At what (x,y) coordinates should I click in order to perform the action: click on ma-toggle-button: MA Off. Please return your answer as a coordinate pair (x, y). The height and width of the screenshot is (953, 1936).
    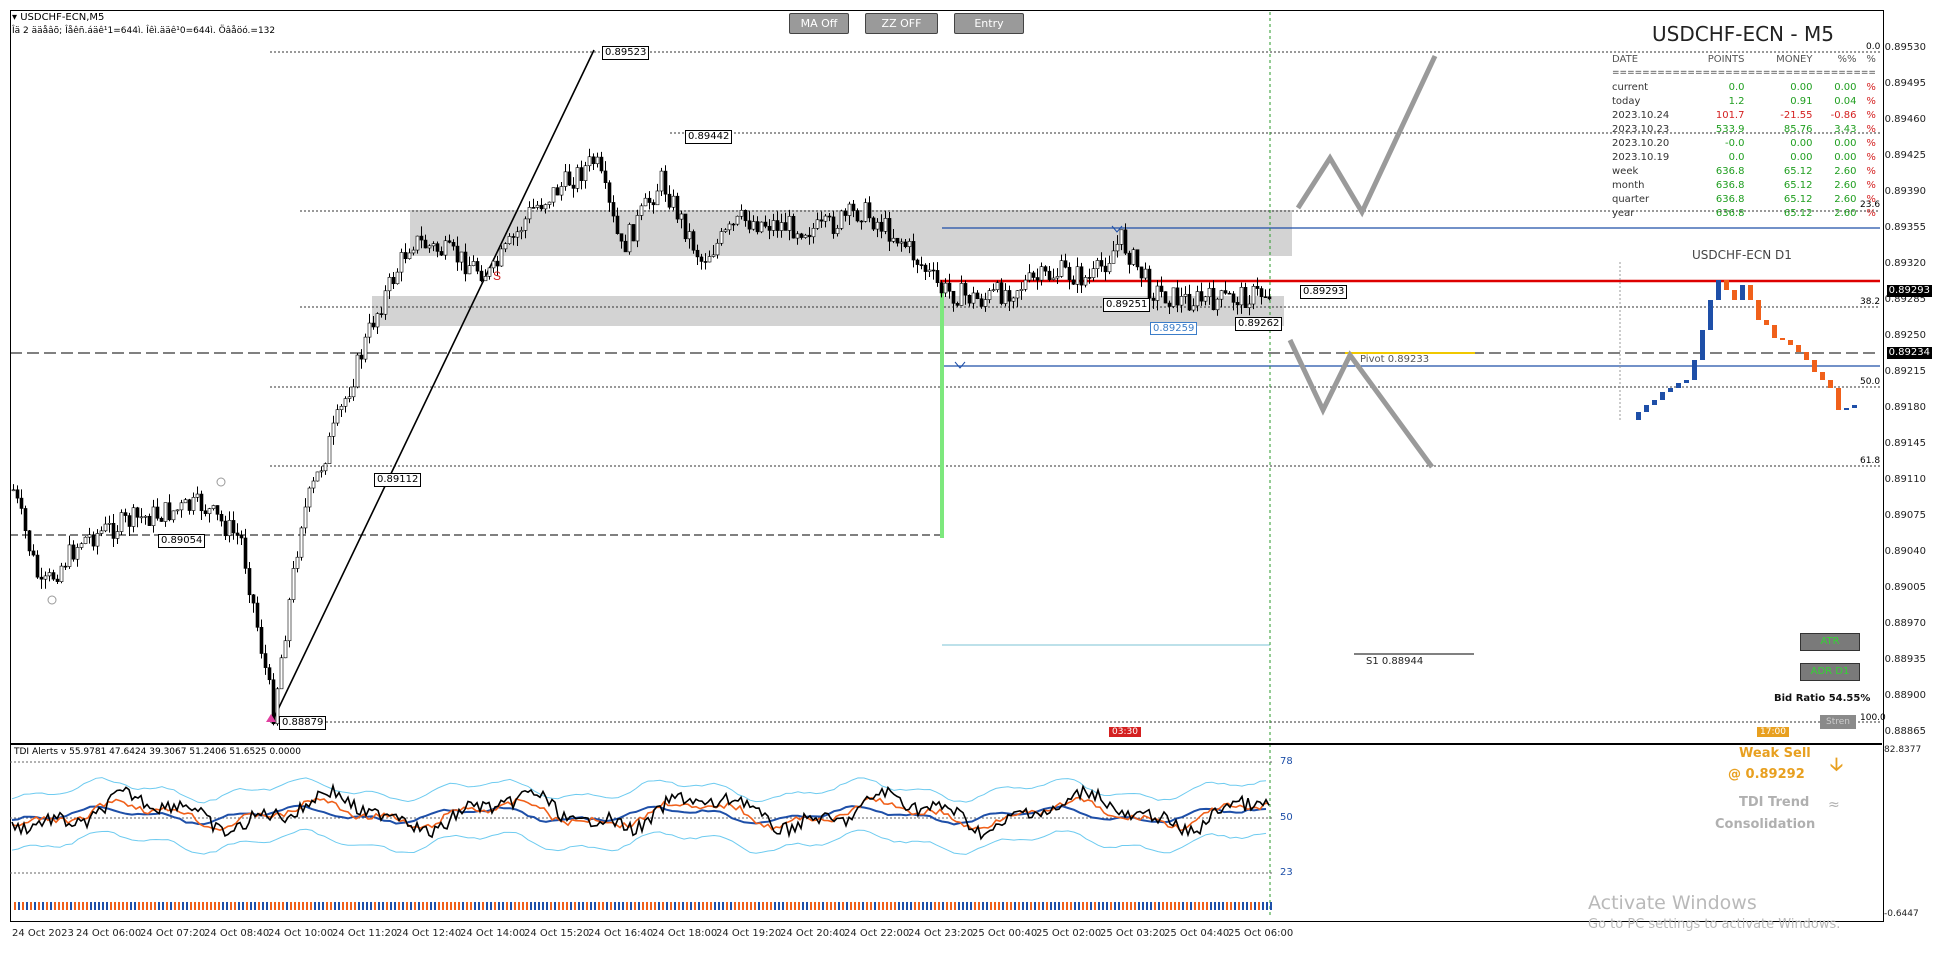
    Looking at the image, I should click on (819, 23).